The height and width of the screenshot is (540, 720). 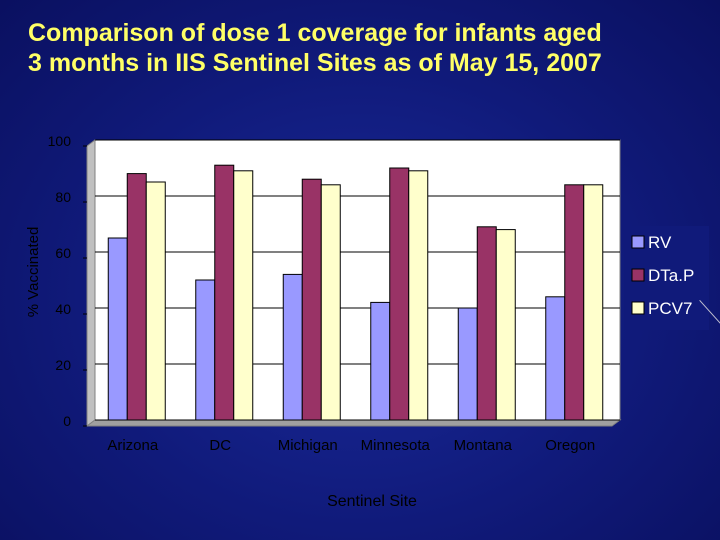 I want to click on legend-swatch-pcv7, so click(x=638, y=308).